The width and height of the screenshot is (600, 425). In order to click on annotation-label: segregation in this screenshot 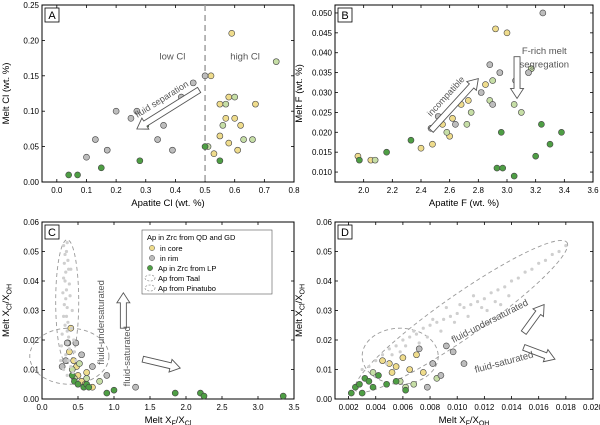, I will do `click(544, 64)`.